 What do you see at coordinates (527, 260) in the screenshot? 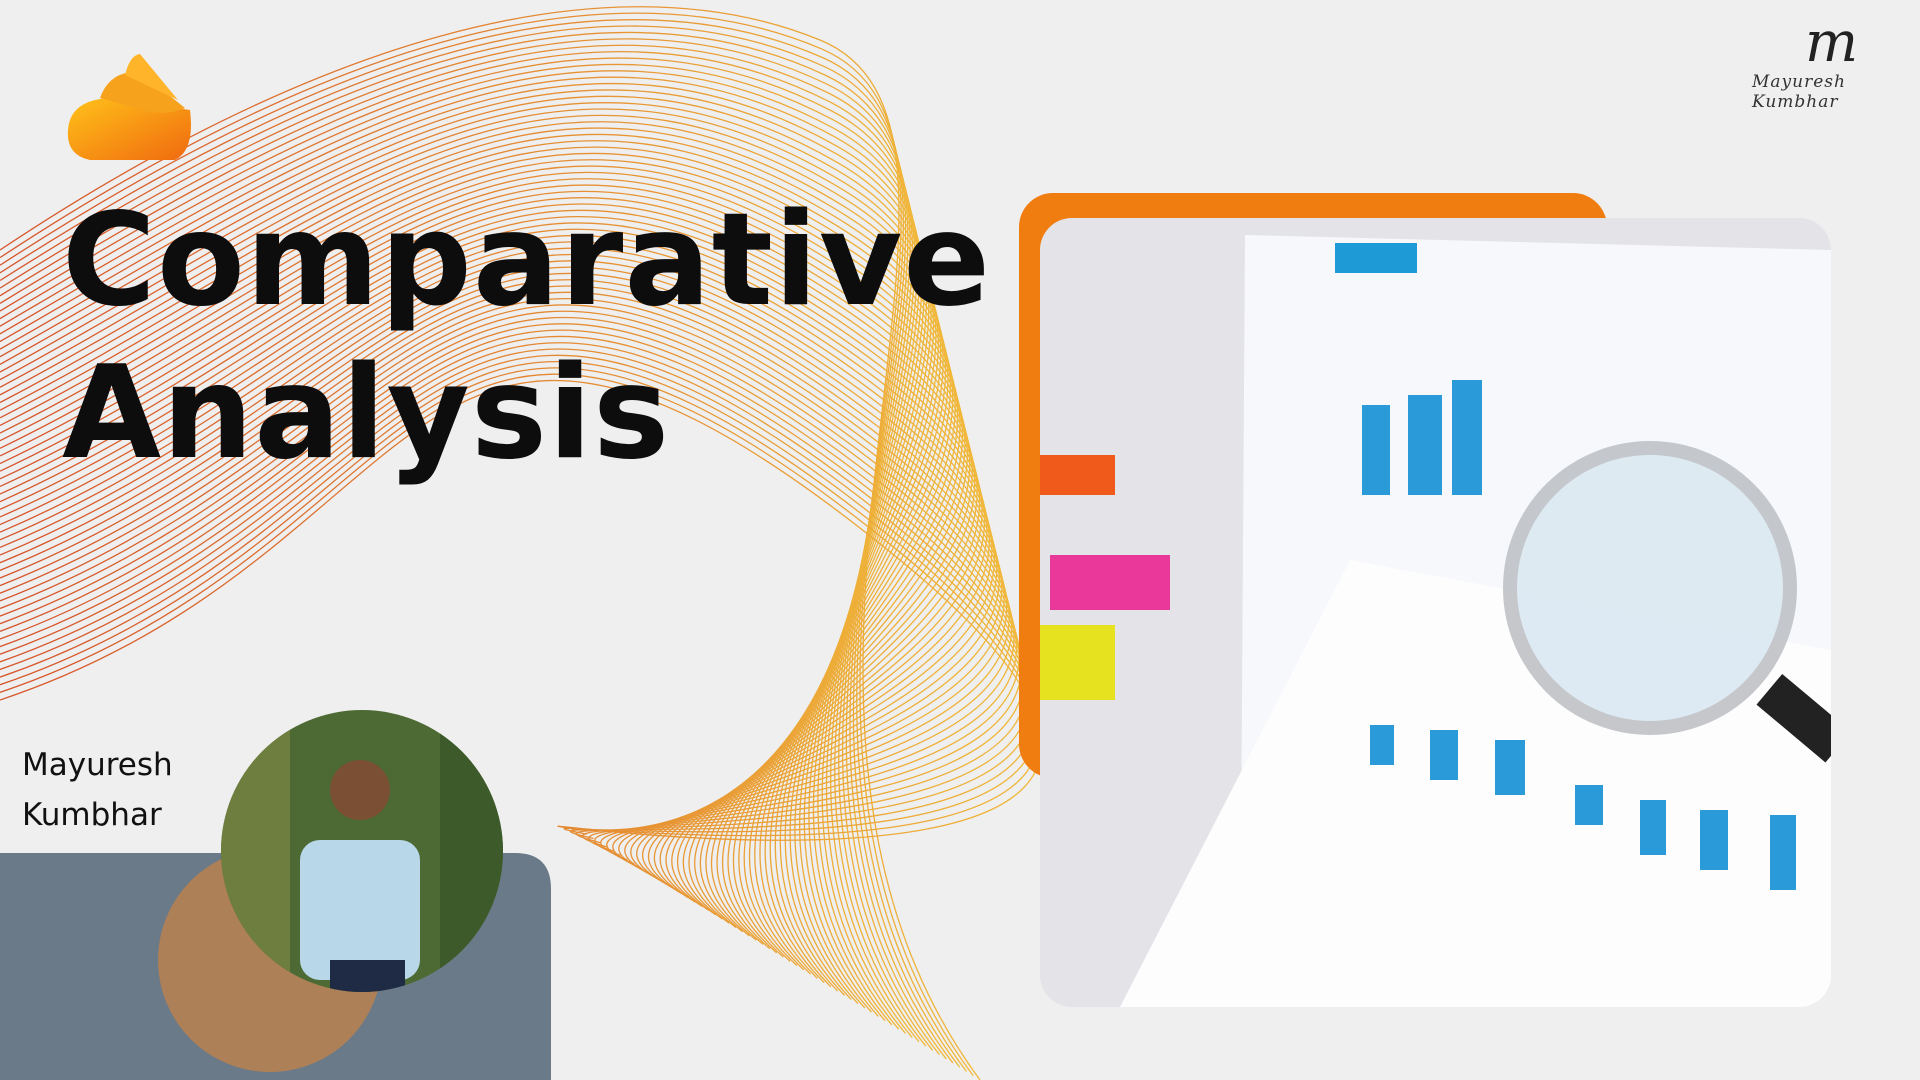
I see `title: Comparative` at bounding box center [527, 260].